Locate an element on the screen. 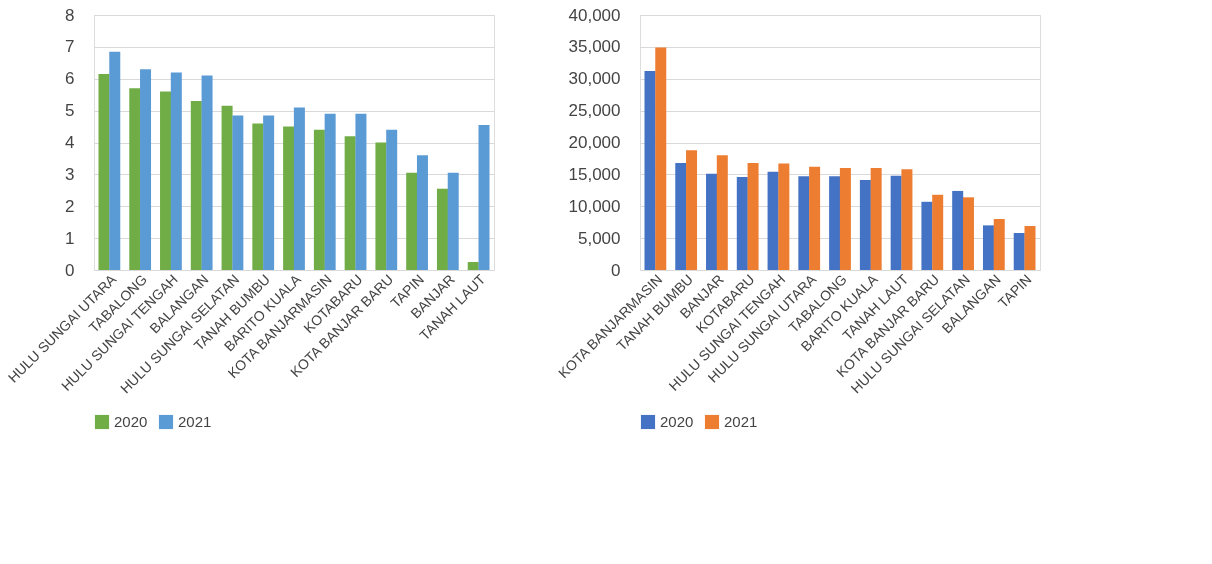 Image resolution: width=1212 pixels, height=564 pixels. y-tick-label: 15,000 is located at coordinates (594, 174).